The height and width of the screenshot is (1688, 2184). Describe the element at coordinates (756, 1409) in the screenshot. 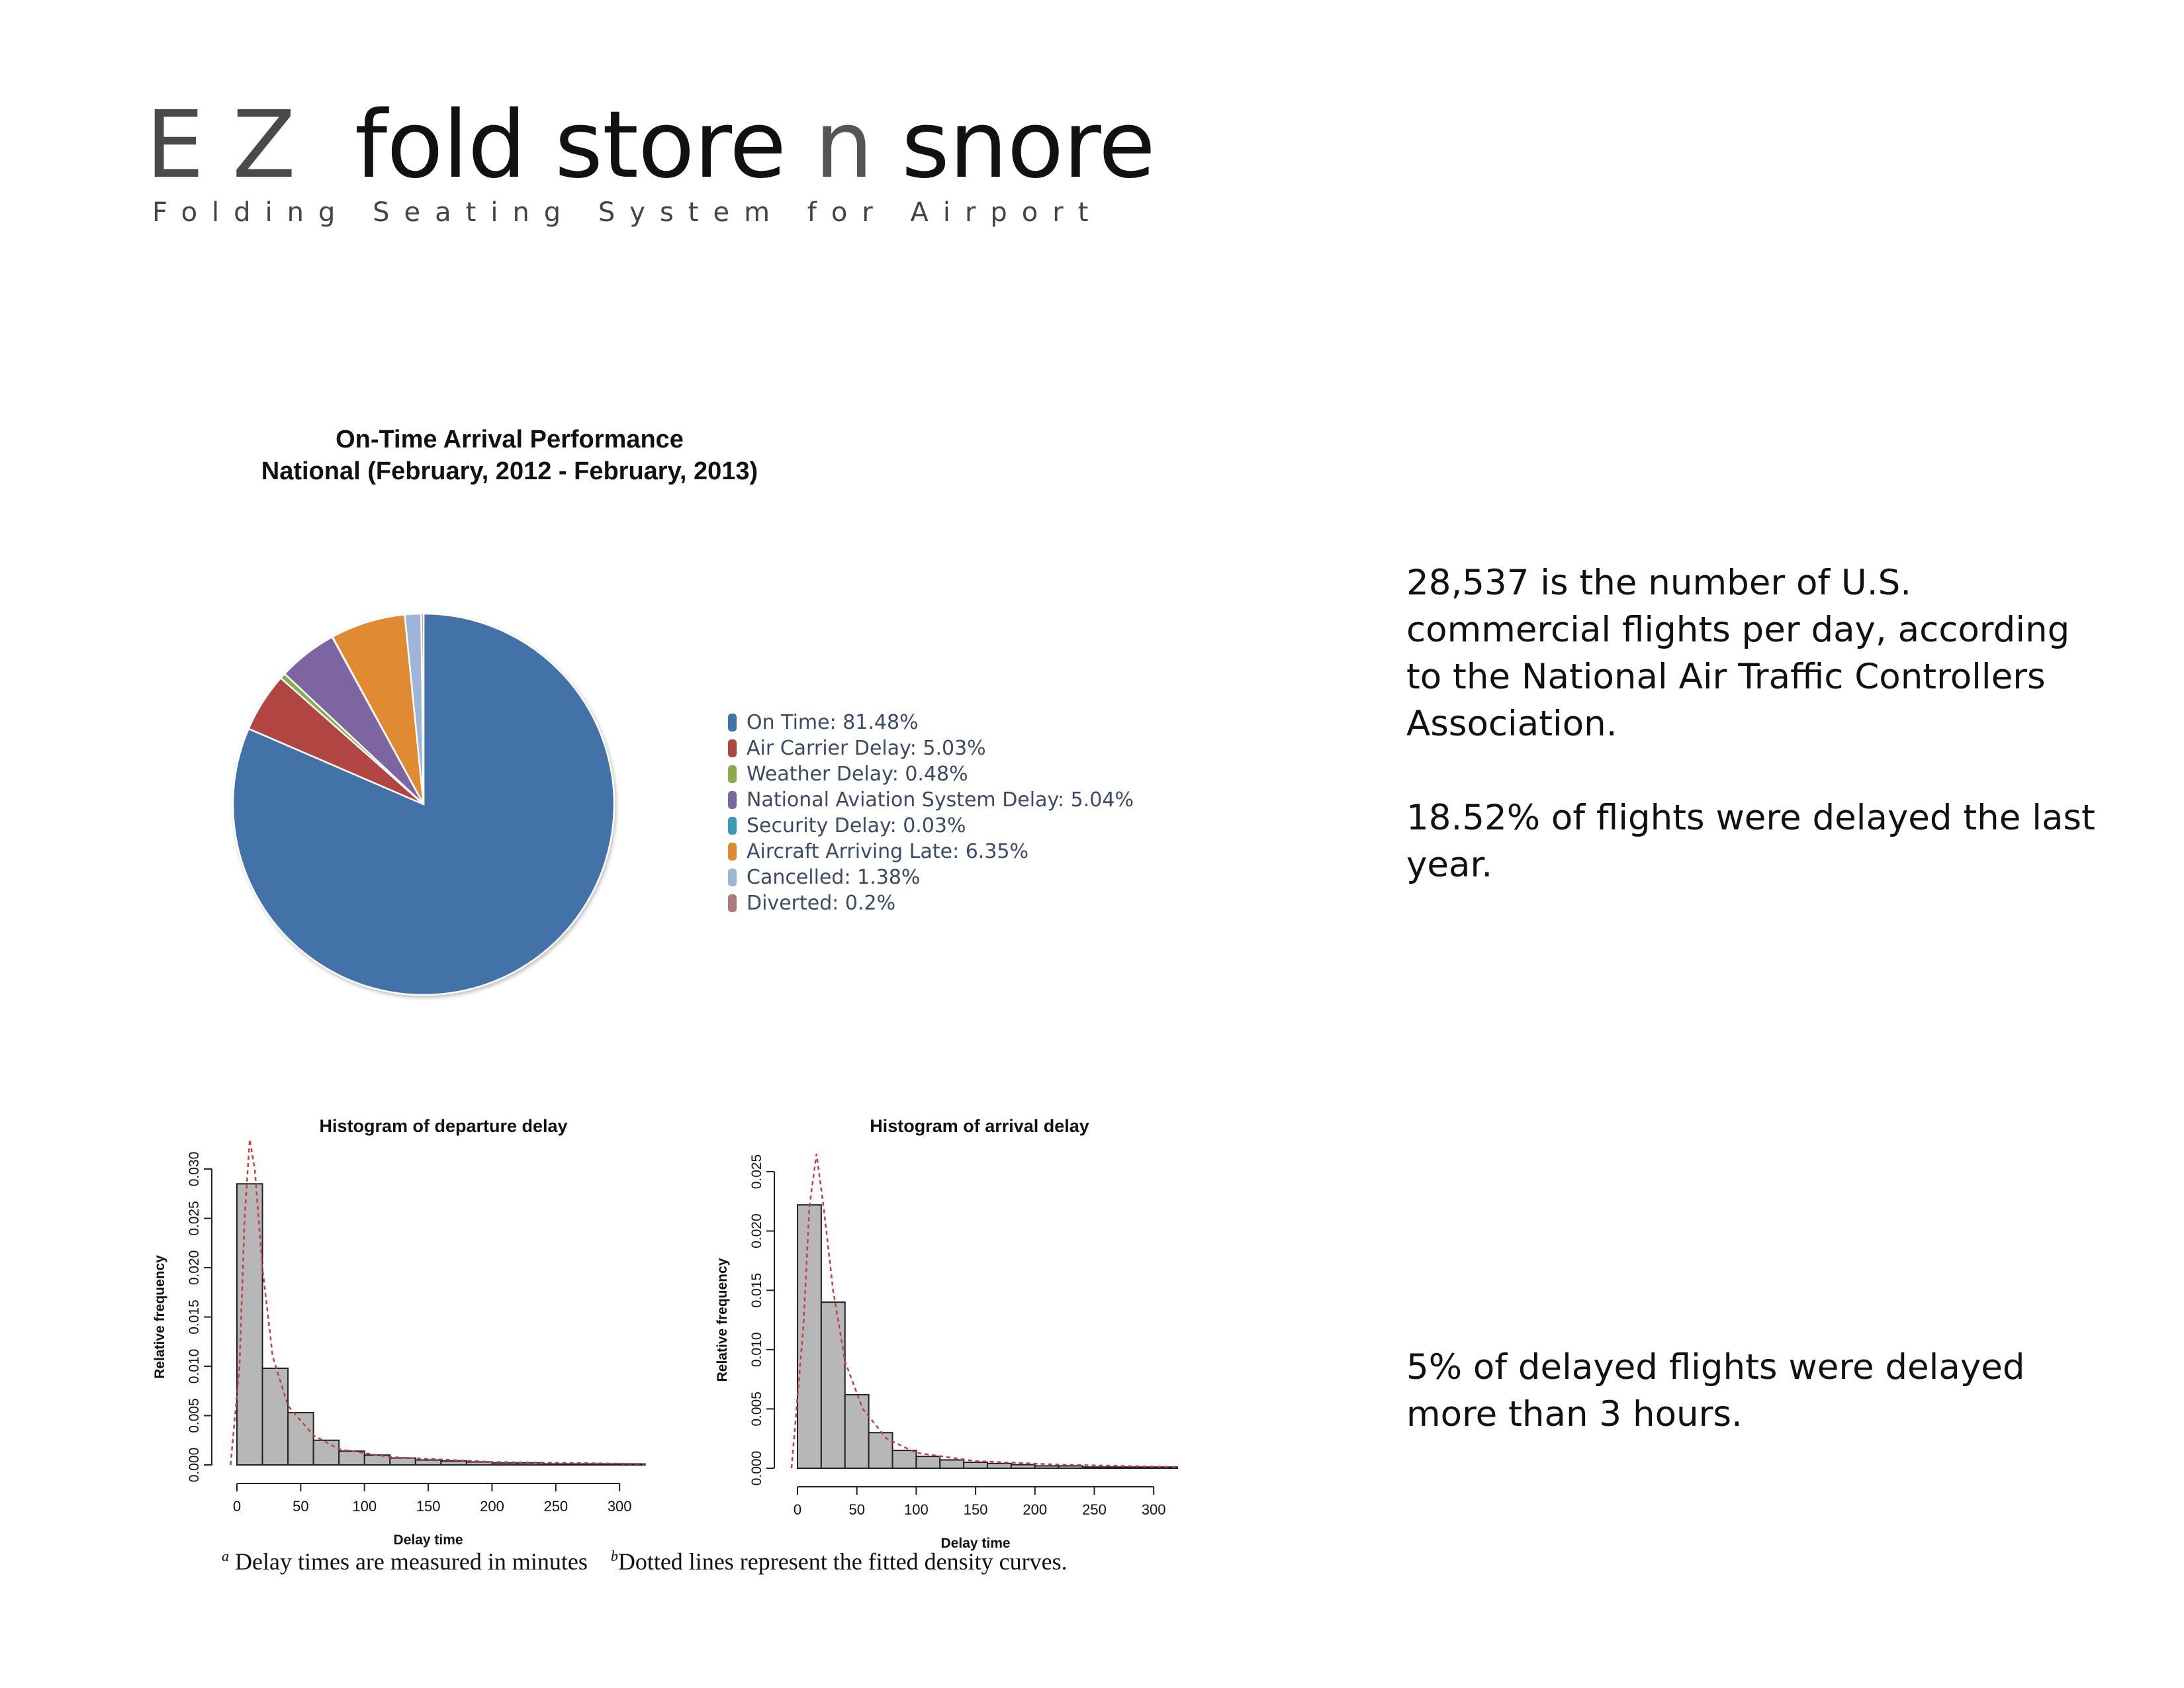

I see `arr-hist-y-tick-label-1: 0.005` at that location.